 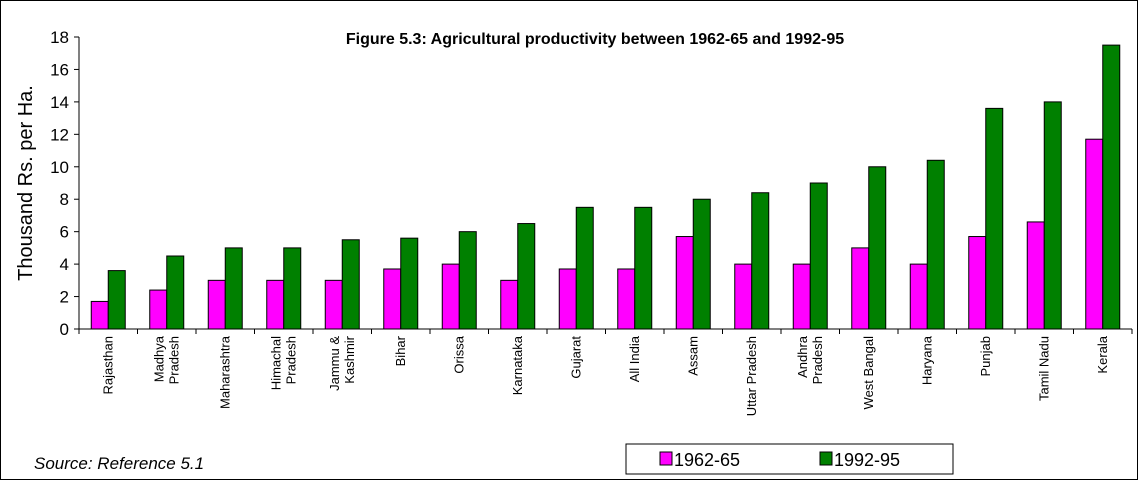 I want to click on bar-1992-95-karnataka, so click(x=526, y=276).